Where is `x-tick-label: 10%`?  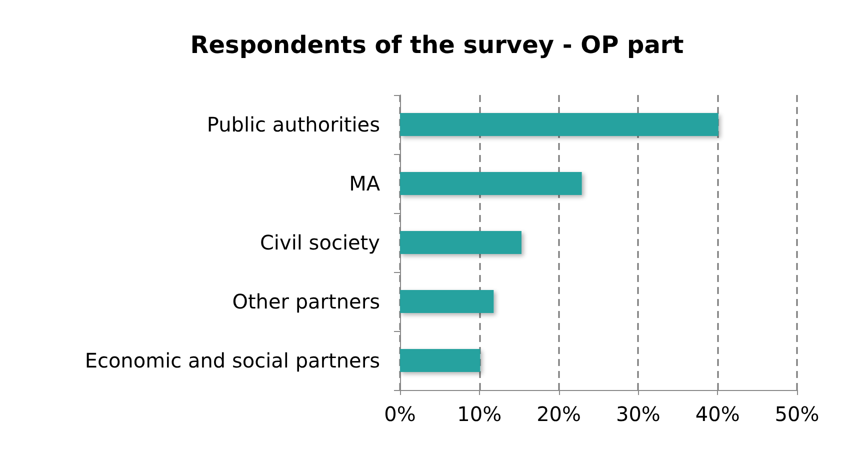
x-tick-label: 10% is located at coordinates (479, 414).